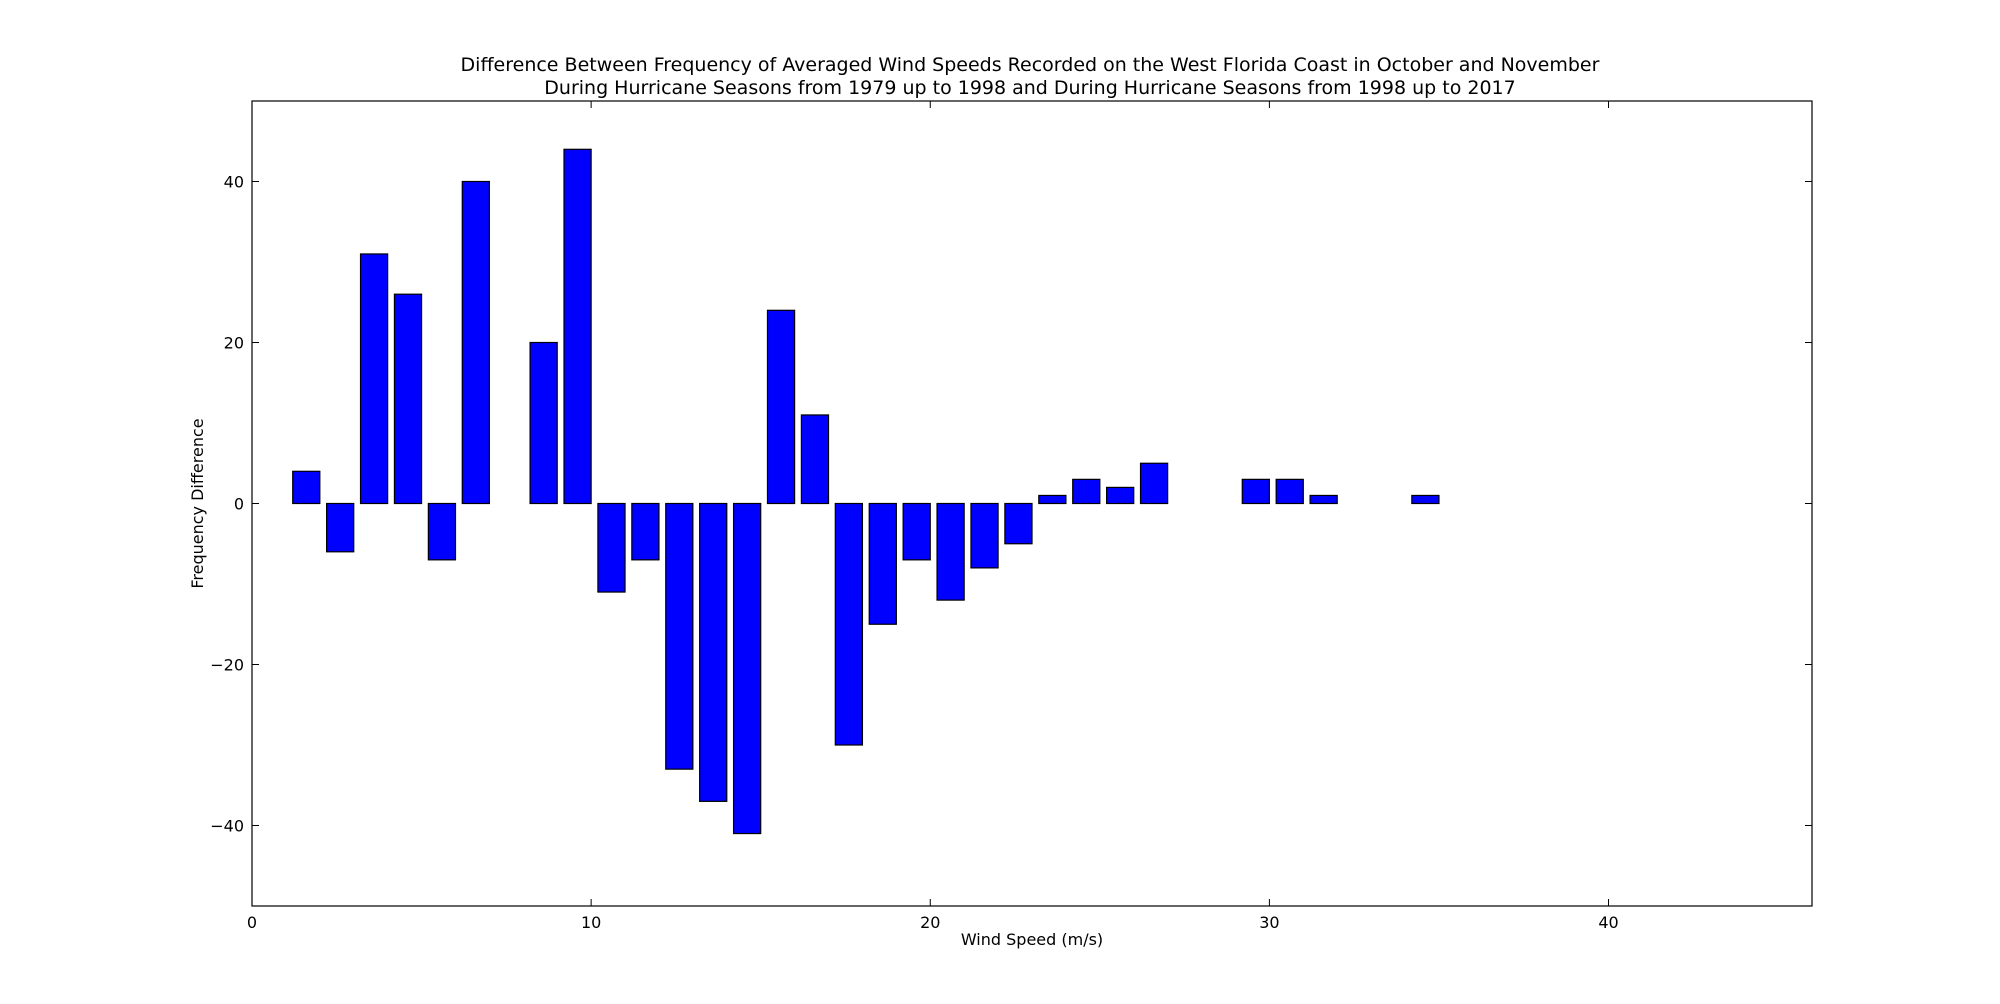 The height and width of the screenshot is (1004, 2000). What do you see at coordinates (1269, 922) in the screenshot?
I see `x-tick-label-30: 30` at bounding box center [1269, 922].